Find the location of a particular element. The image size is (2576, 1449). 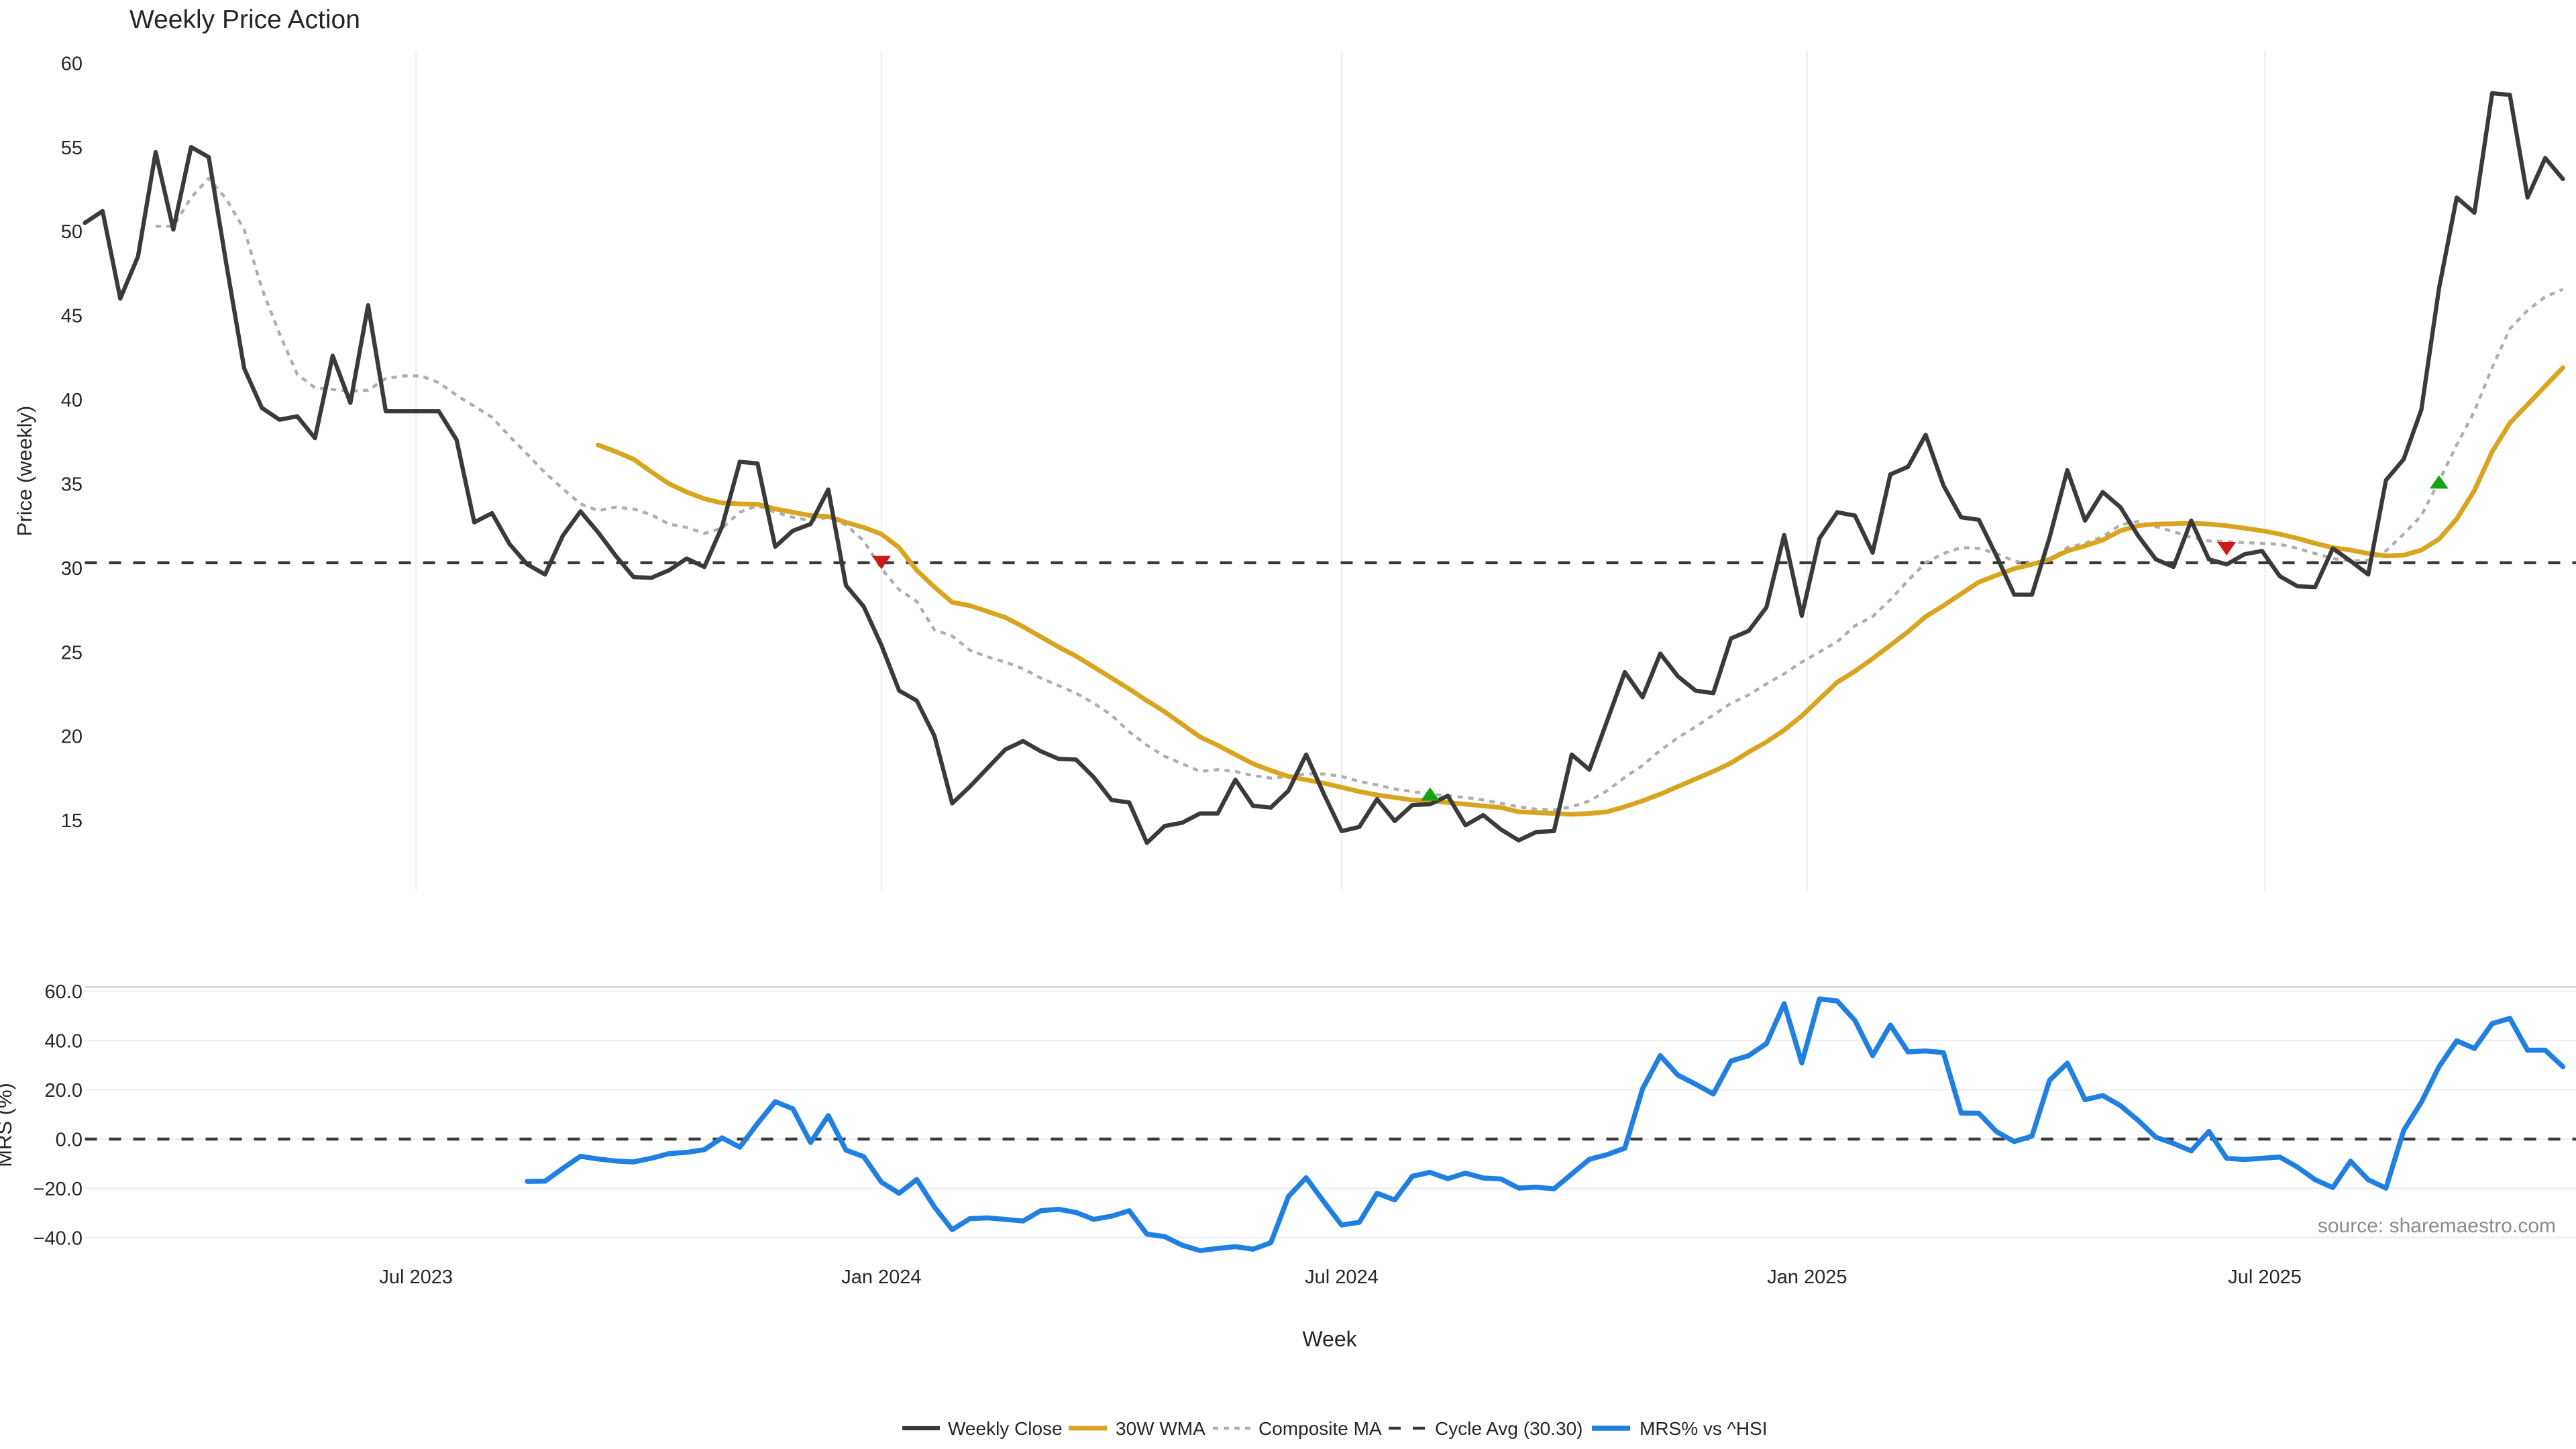

svg-text: Weekly Price Action is located at coordinates (244, 19).